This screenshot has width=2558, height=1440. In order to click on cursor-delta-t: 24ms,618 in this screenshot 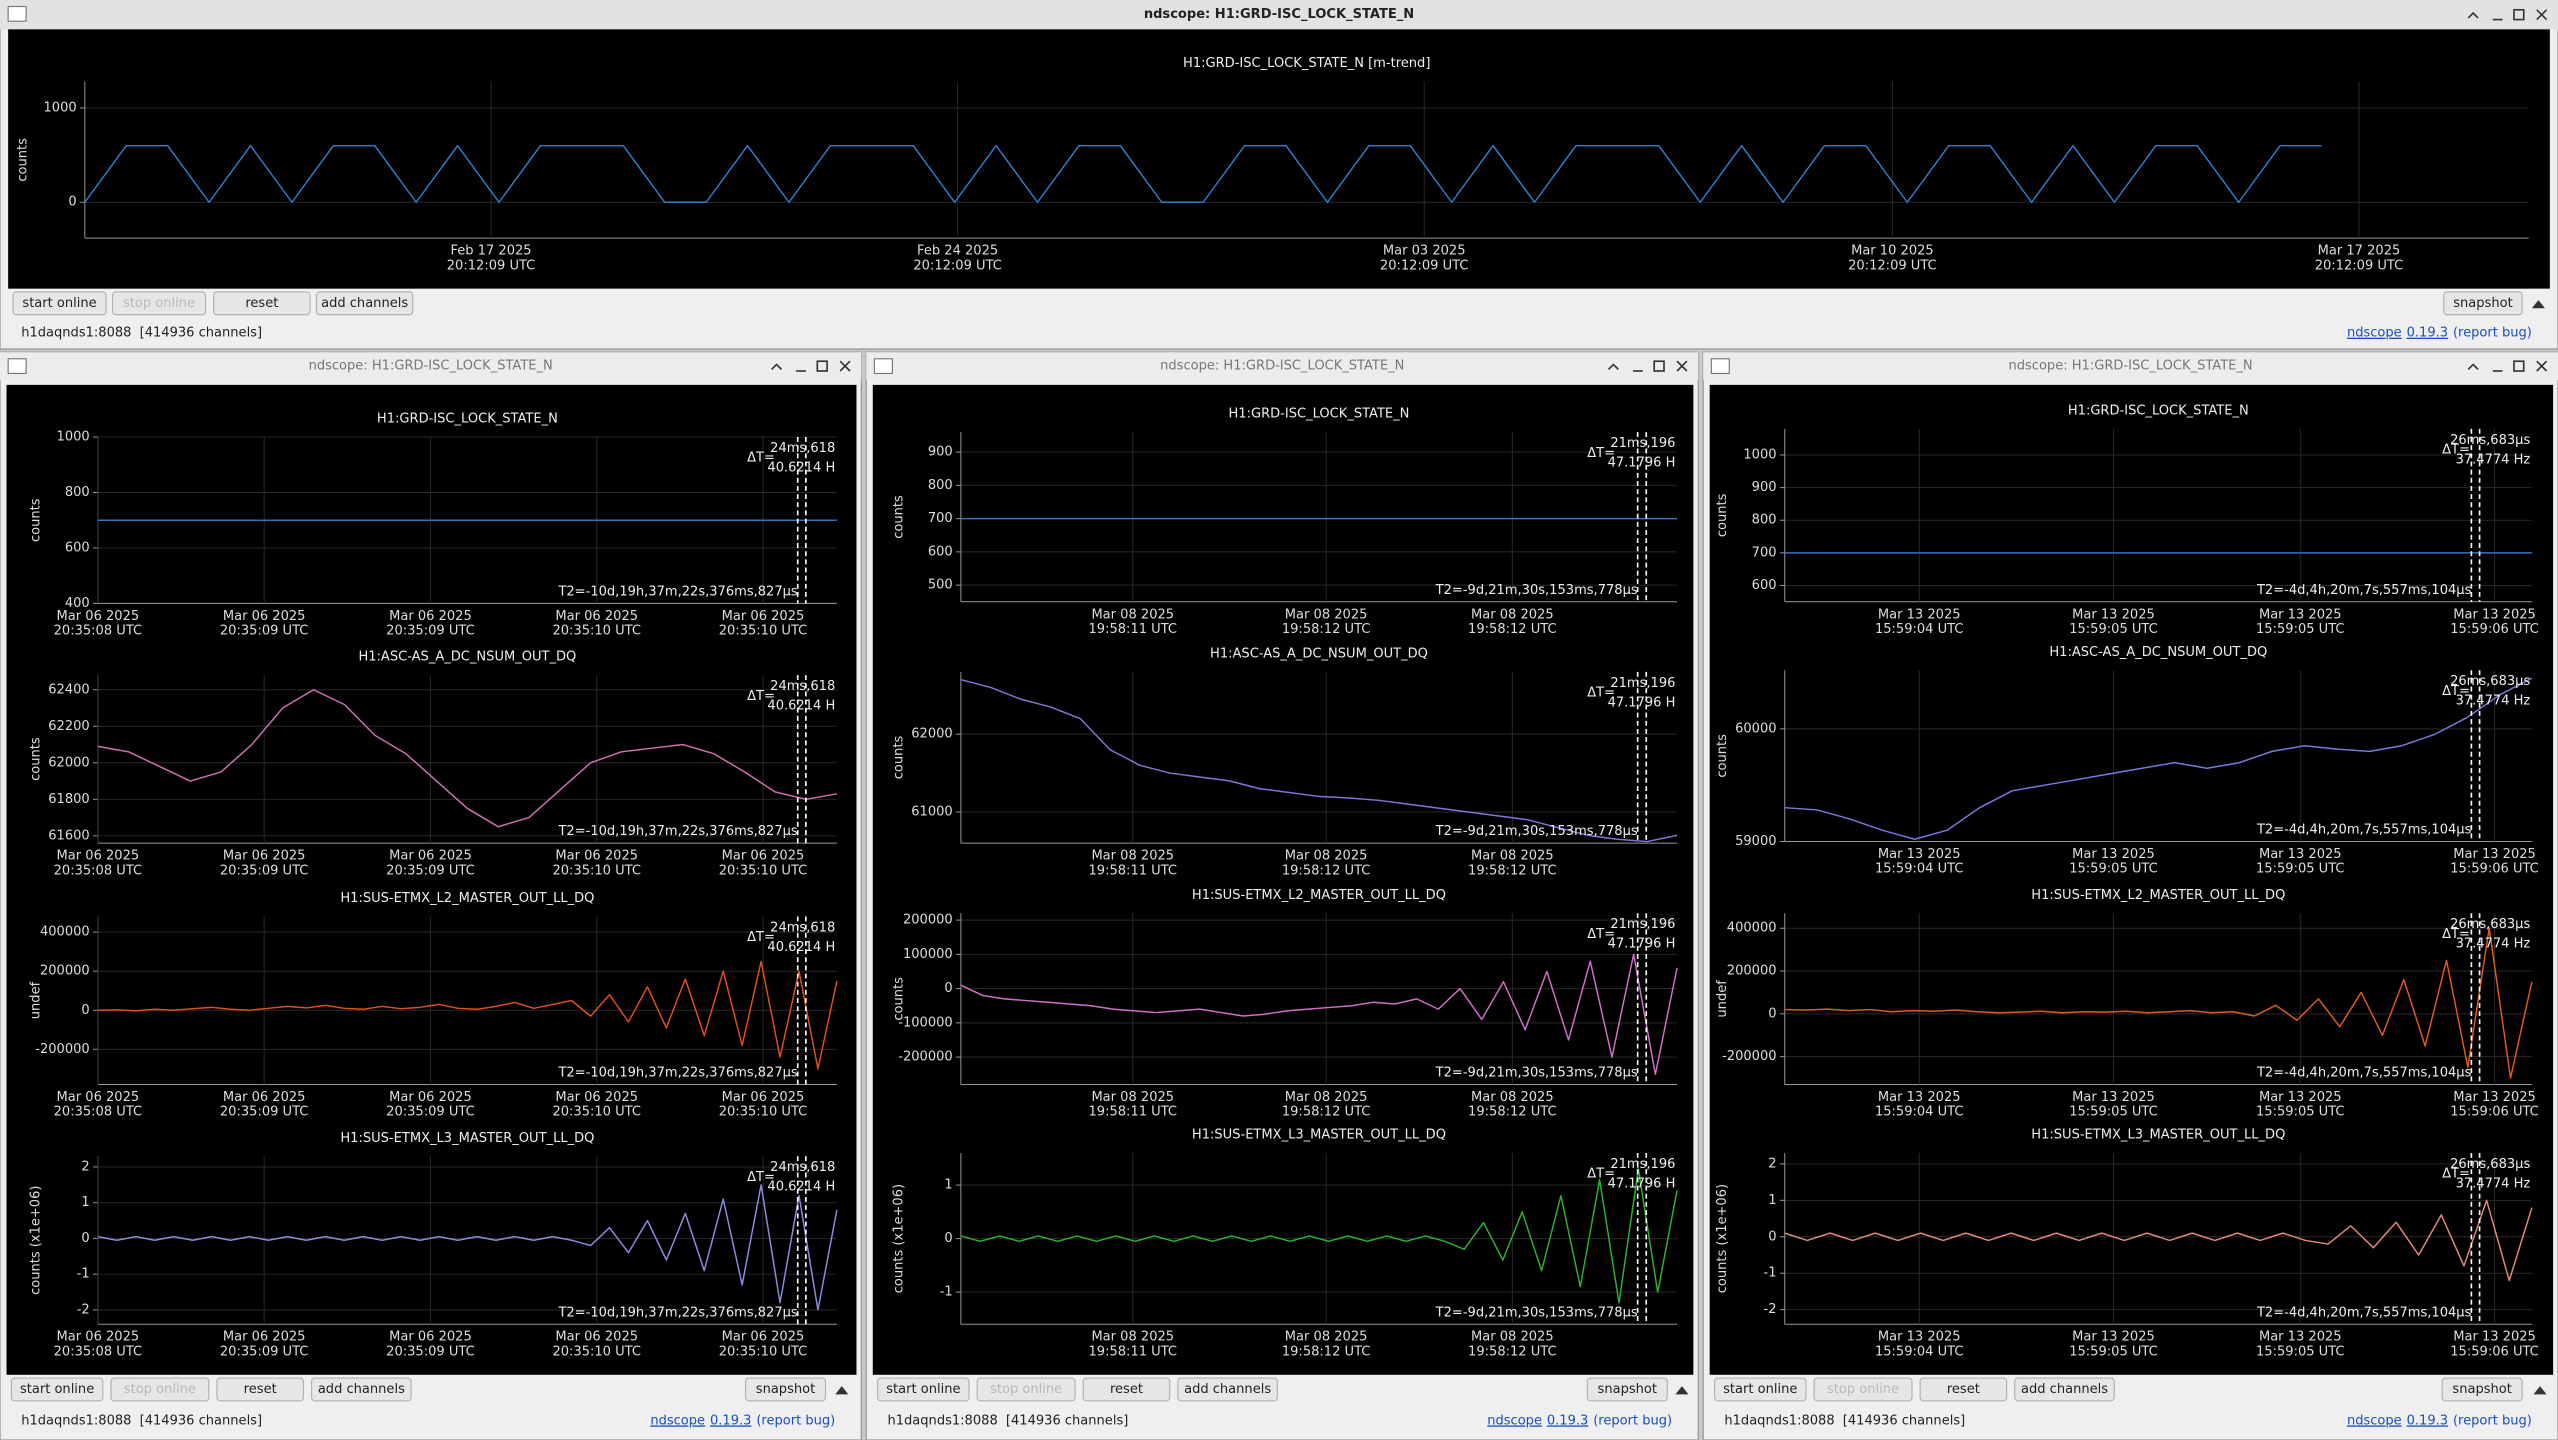, I will do `click(802, 927)`.